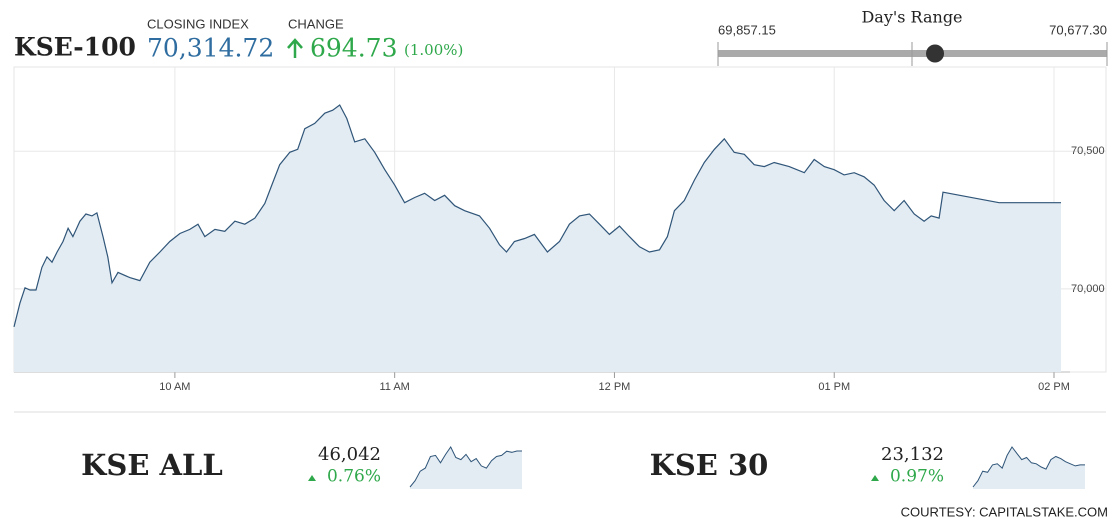  What do you see at coordinates (75, 47) in the screenshot?
I see `symbol: KSE-100` at bounding box center [75, 47].